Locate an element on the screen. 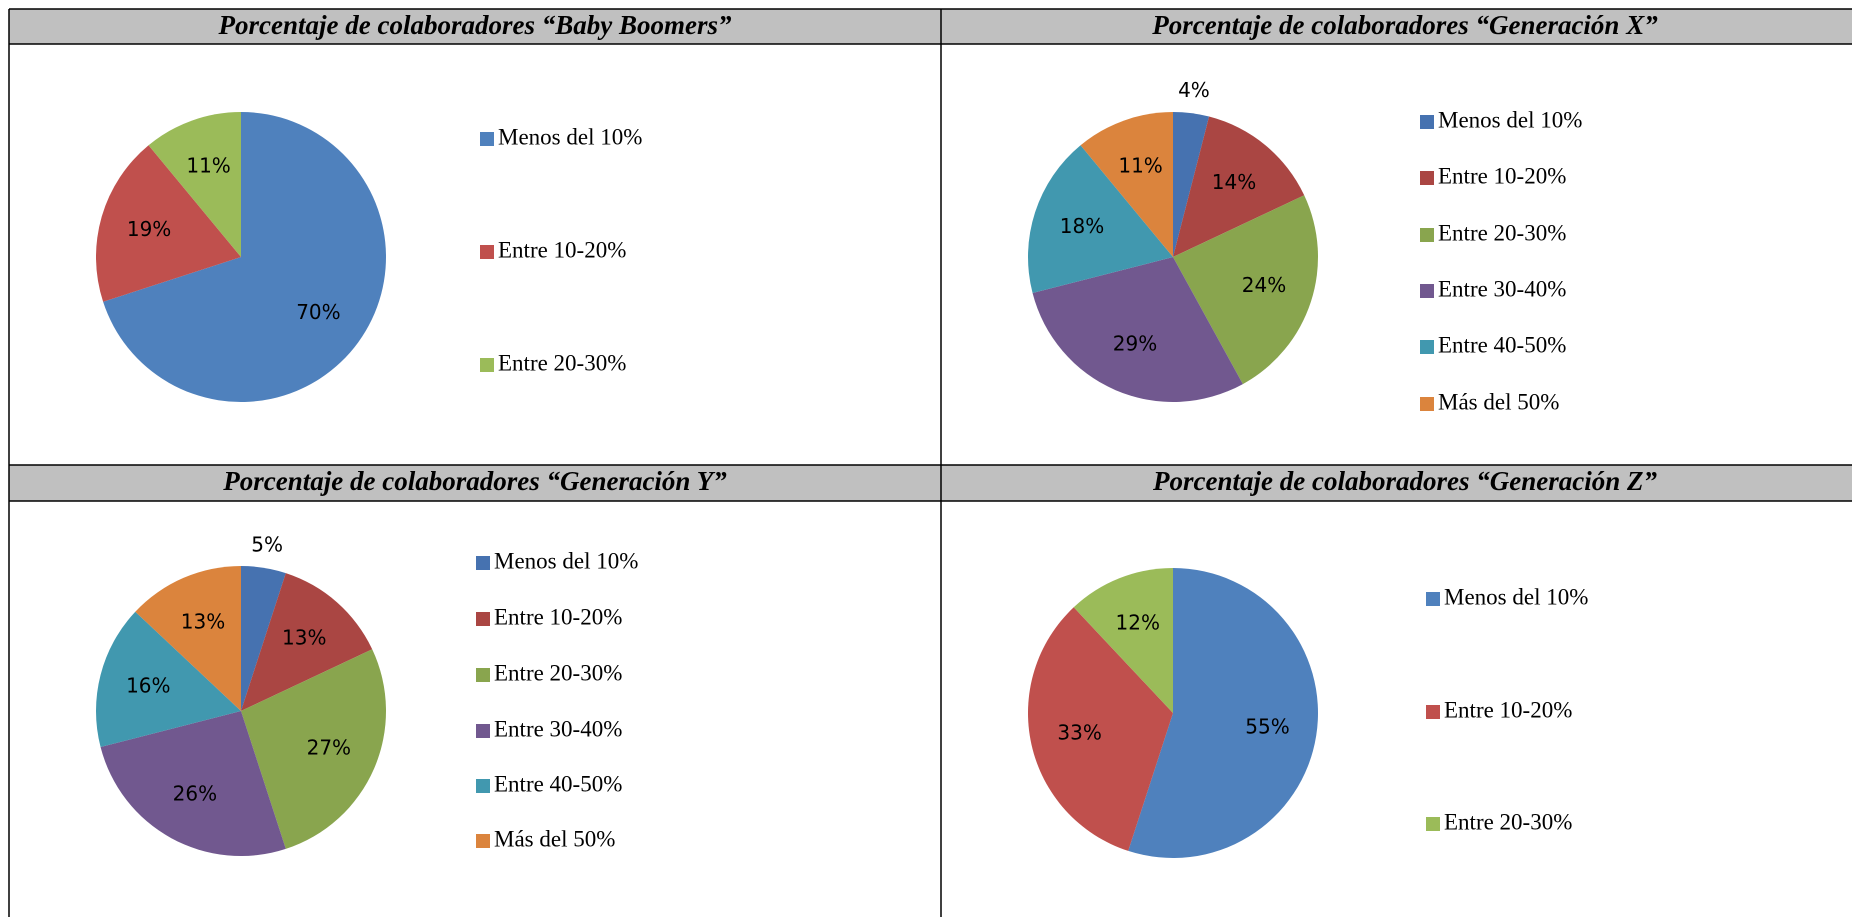  data-label: 27% is located at coordinates (329, 748).